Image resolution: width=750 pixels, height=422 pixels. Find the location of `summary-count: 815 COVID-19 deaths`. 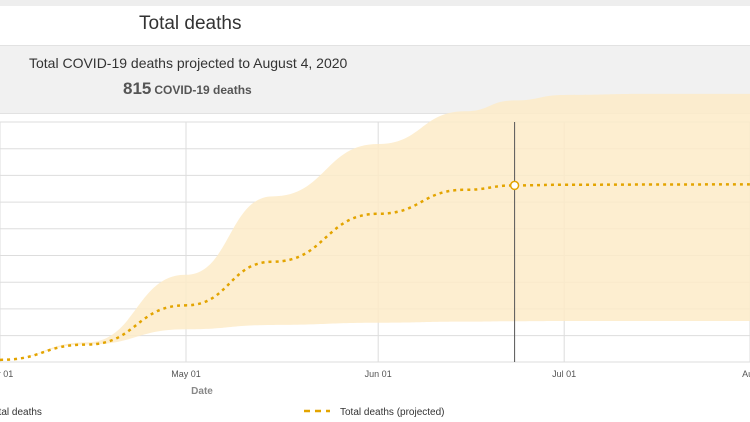

summary-count: 815 COVID-19 deaths is located at coordinates (187, 89).